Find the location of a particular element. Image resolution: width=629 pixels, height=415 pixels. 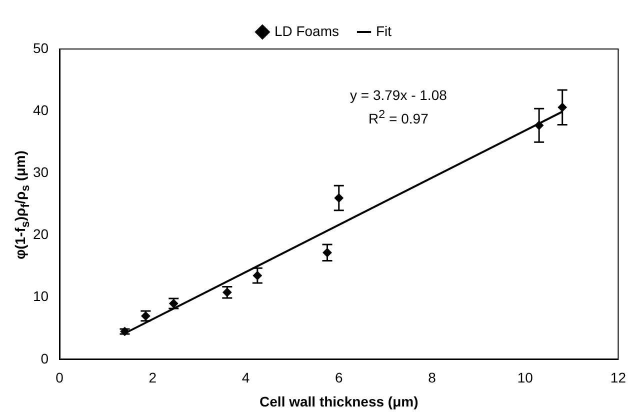

y-tick-label: 10 is located at coordinates (40, 296).